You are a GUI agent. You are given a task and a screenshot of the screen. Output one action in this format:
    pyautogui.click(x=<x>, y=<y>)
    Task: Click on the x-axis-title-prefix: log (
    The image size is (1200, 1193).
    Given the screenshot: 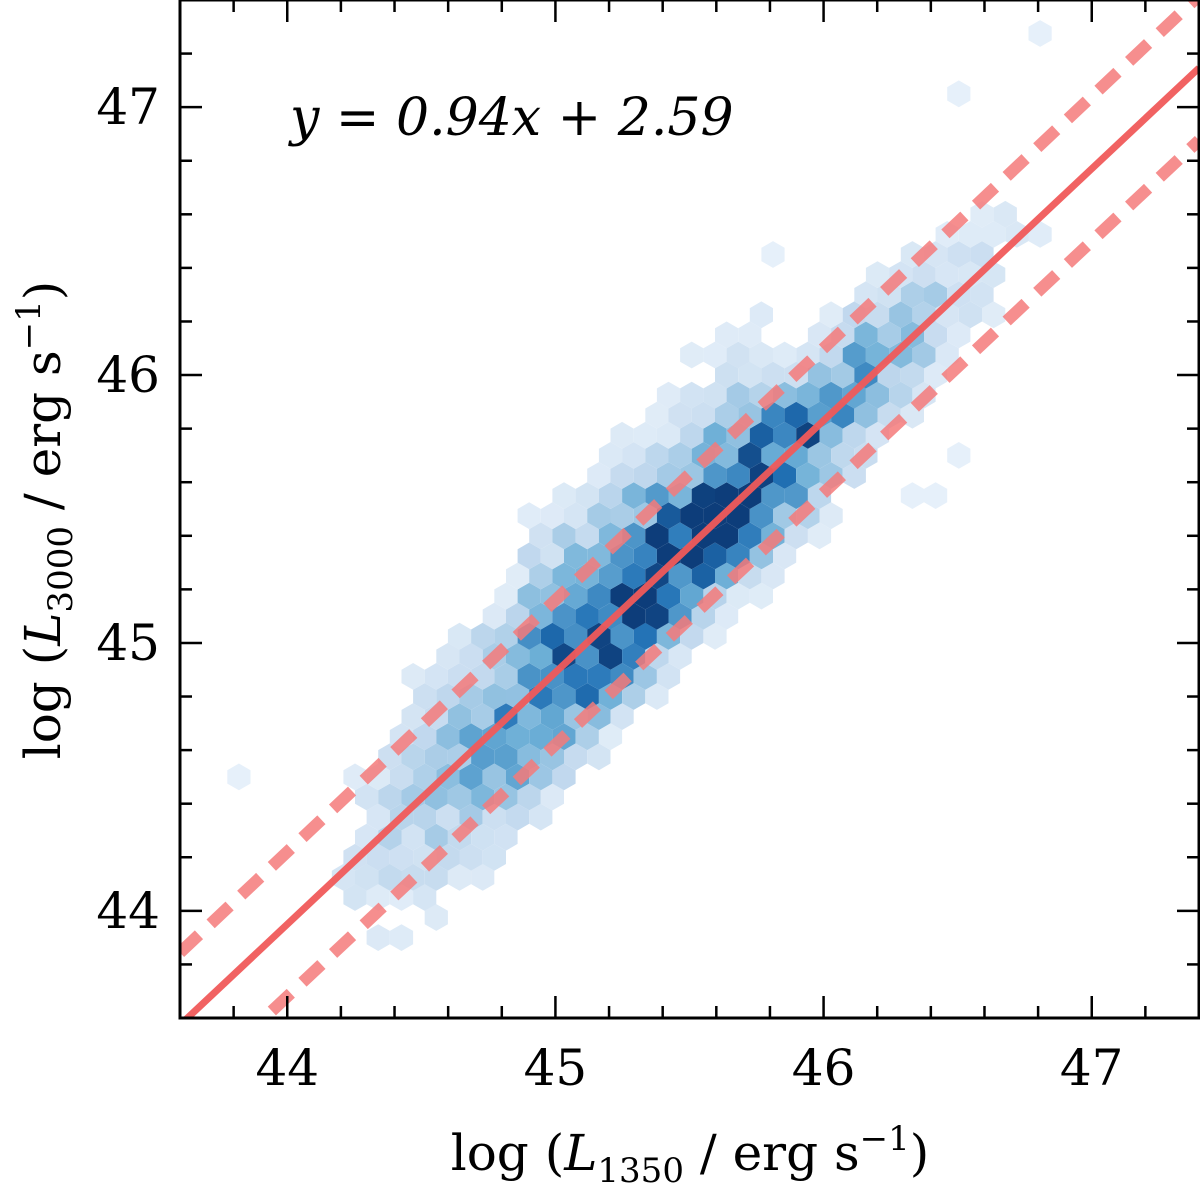 What is the action you would take?
    pyautogui.click(x=508, y=1153)
    